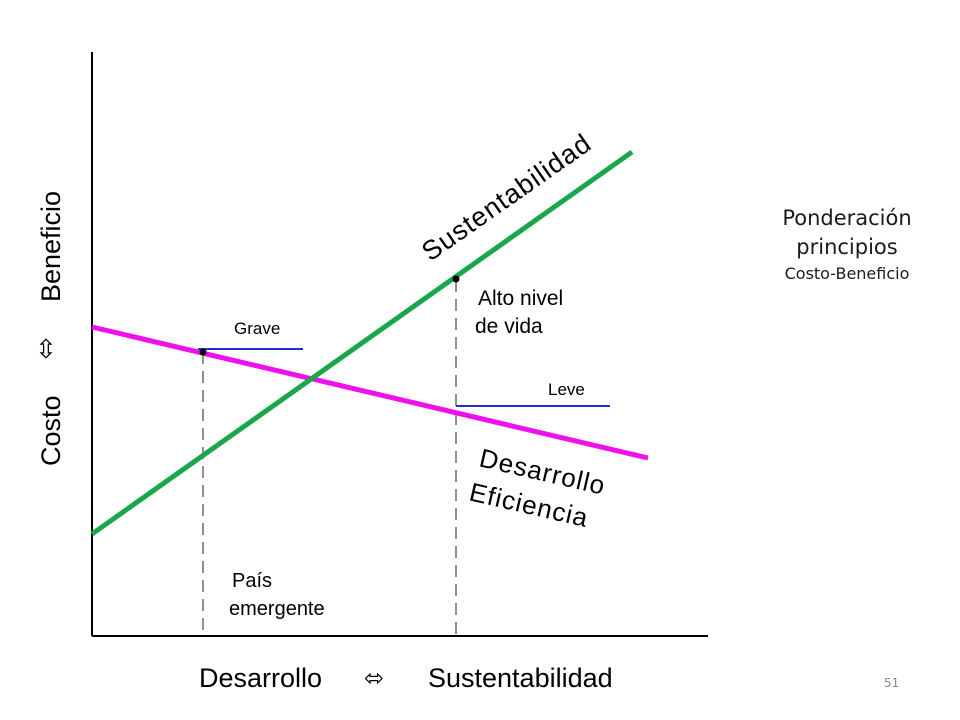 The height and width of the screenshot is (720, 960). I want to click on side-title-line2: principios, so click(847, 247).